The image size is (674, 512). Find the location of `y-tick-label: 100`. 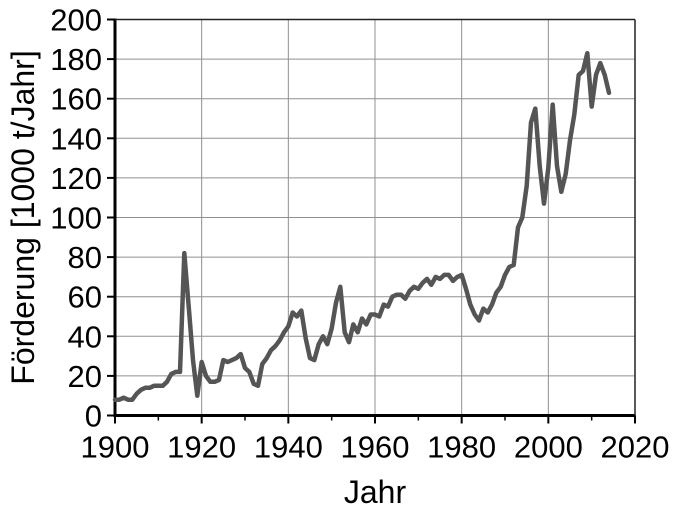

y-tick-label: 100 is located at coordinates (76, 218).